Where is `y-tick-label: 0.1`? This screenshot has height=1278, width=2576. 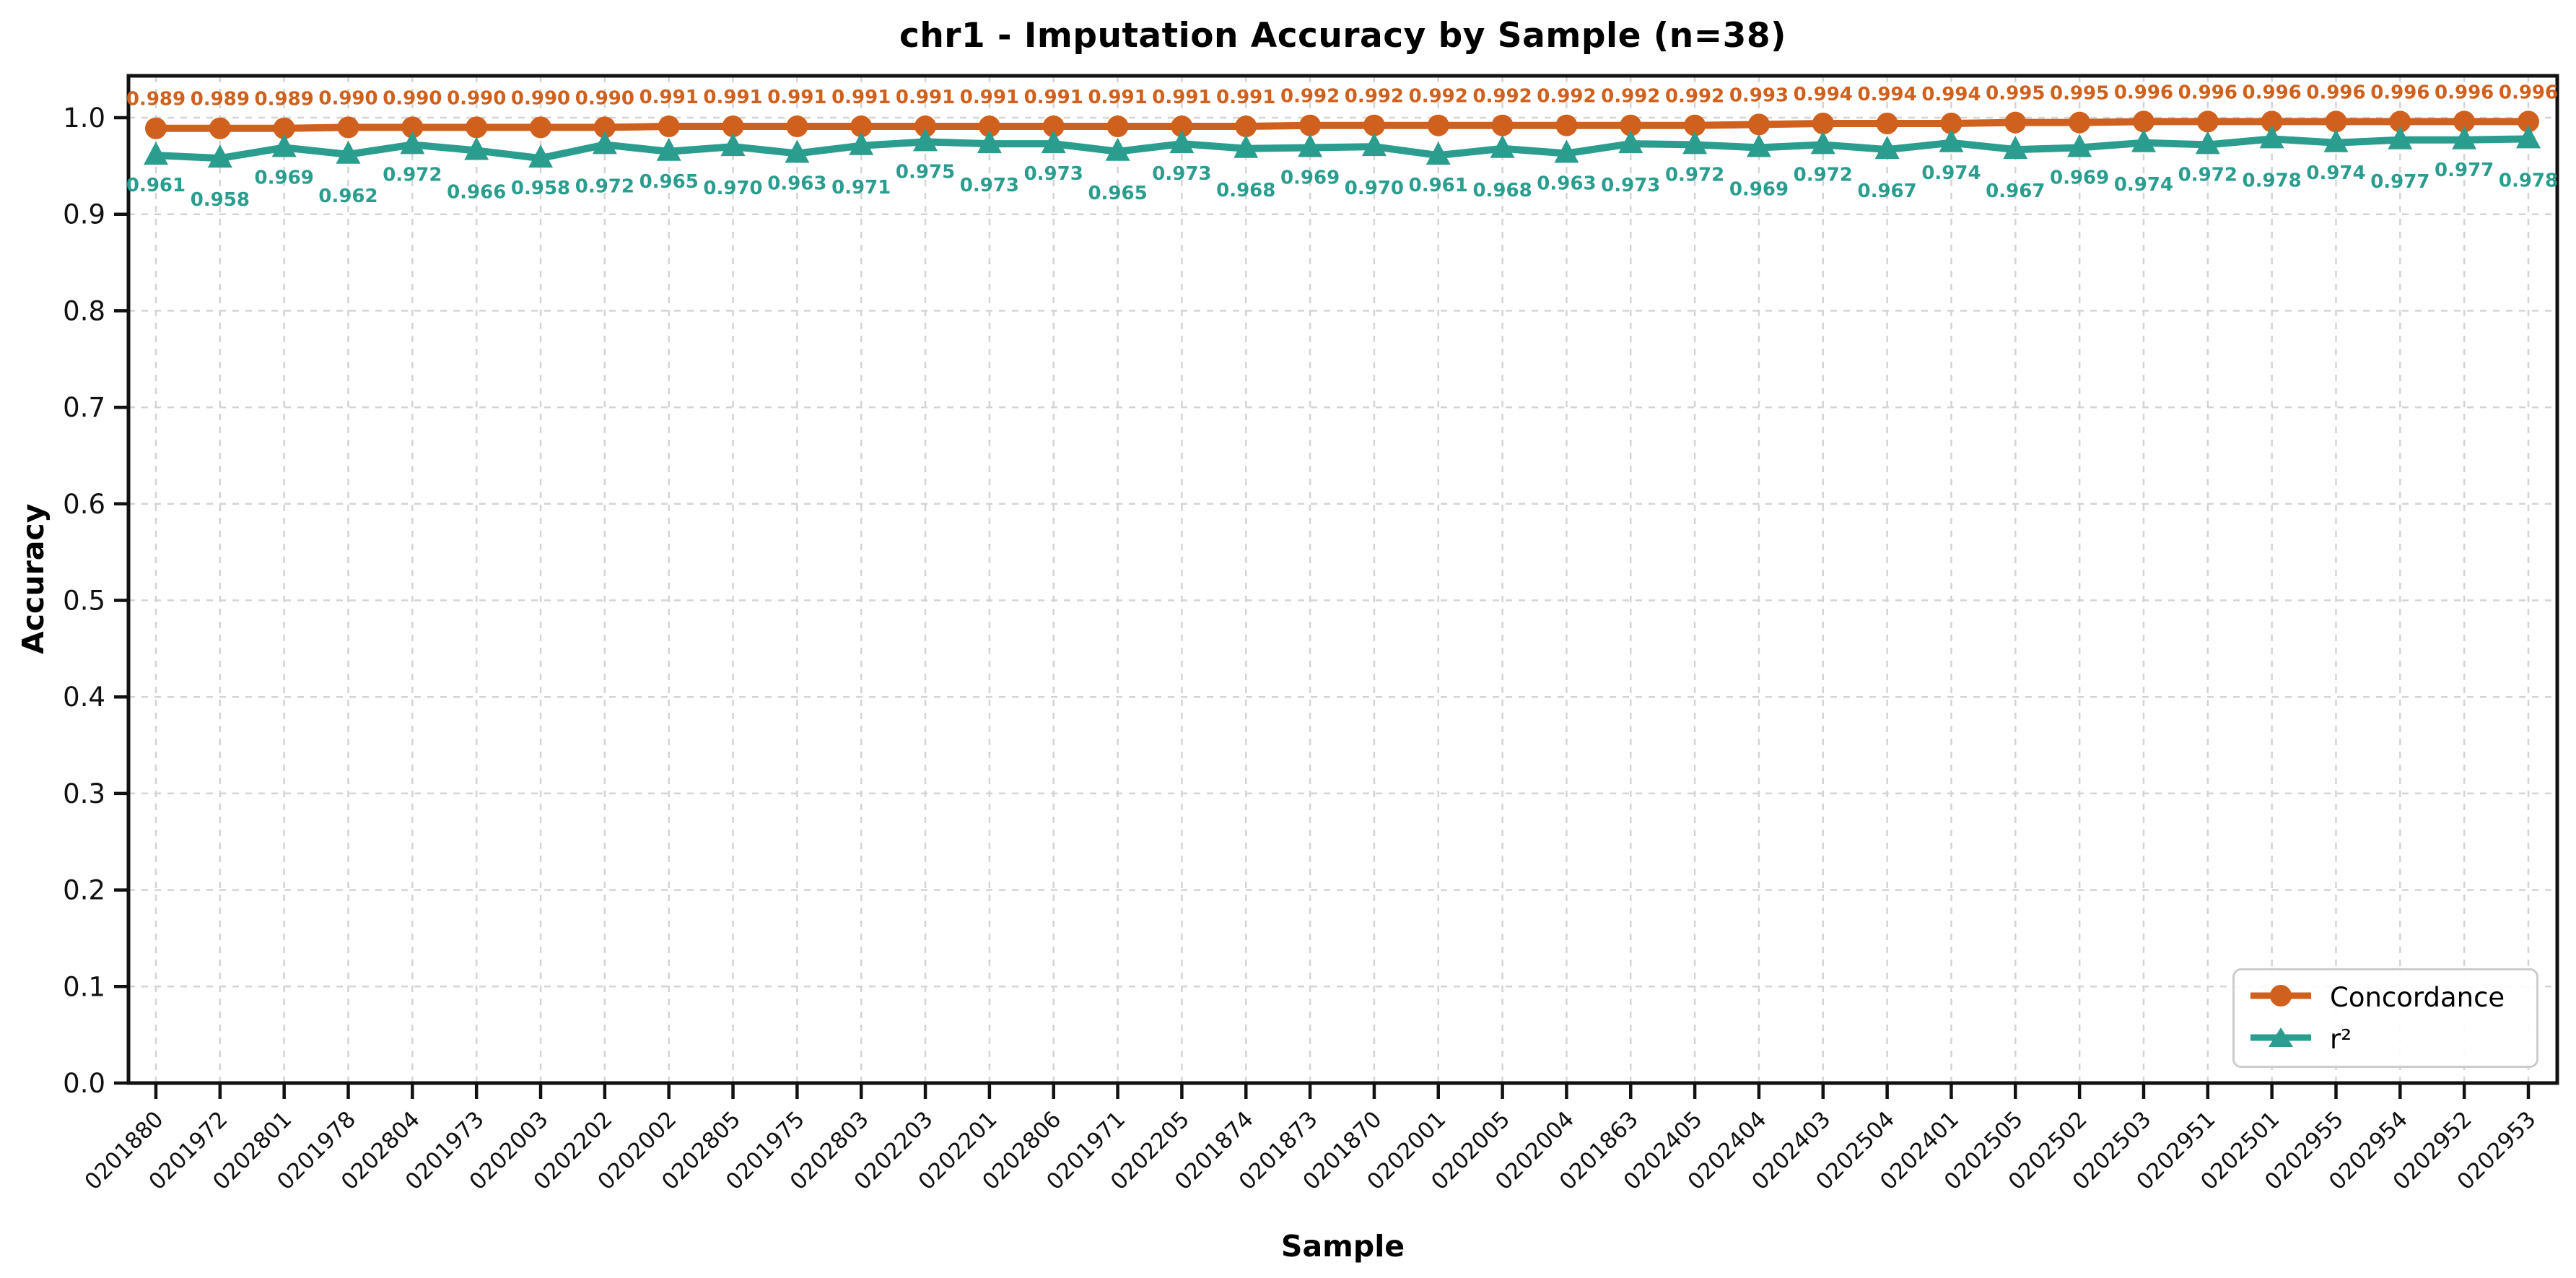 y-tick-label: 0.1 is located at coordinates (84, 986).